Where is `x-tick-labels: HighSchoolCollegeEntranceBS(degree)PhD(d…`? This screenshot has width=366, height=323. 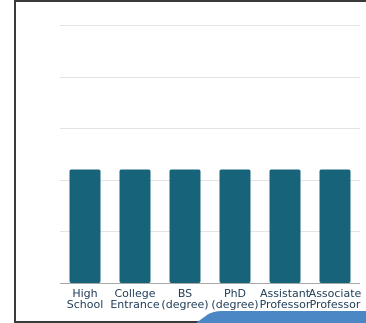 x-tick-labels: HighSchoolCollegeEntranceBS(degree)PhD(d… is located at coordinates (214, 299).